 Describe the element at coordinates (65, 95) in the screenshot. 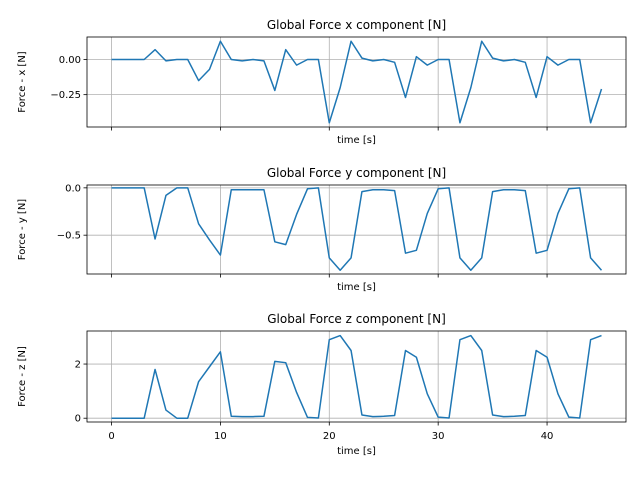

I see `force-x-ytick-label-0: −0.25` at that location.